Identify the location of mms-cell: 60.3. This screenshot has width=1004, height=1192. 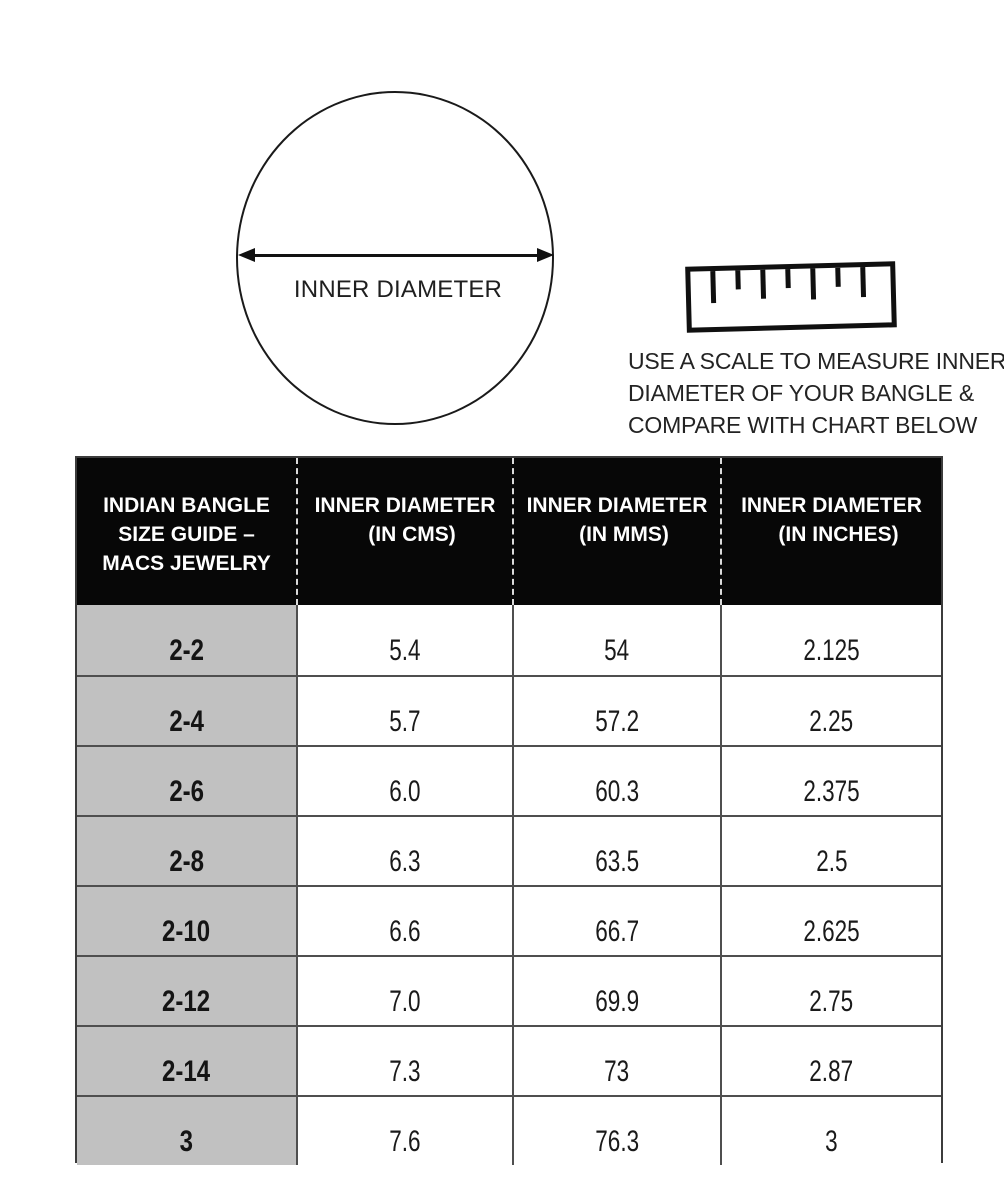
(616, 781).